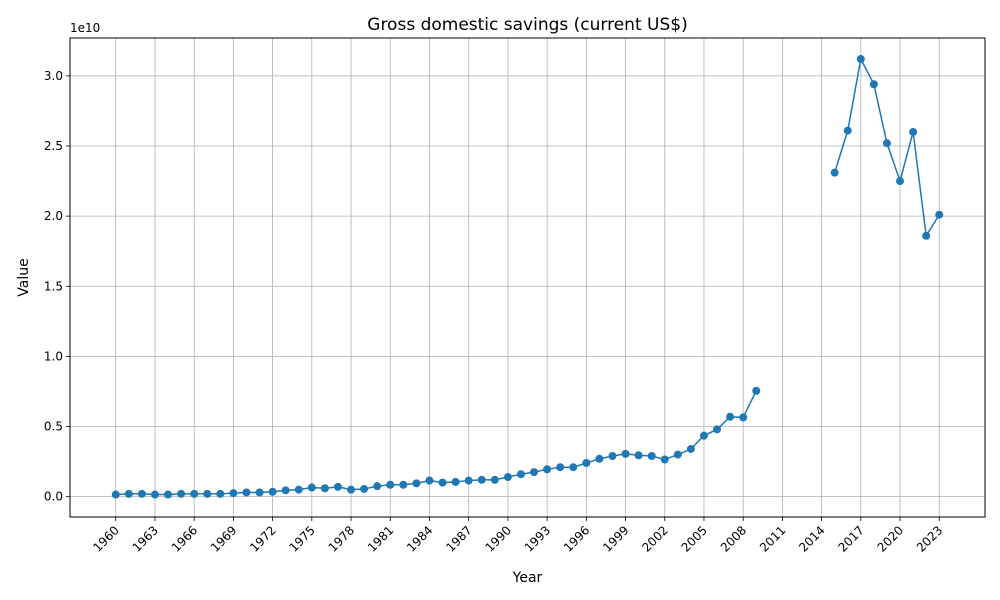 Image resolution: width=1000 pixels, height=600 pixels. I want to click on x-tick-label: 2008, so click(733, 538).